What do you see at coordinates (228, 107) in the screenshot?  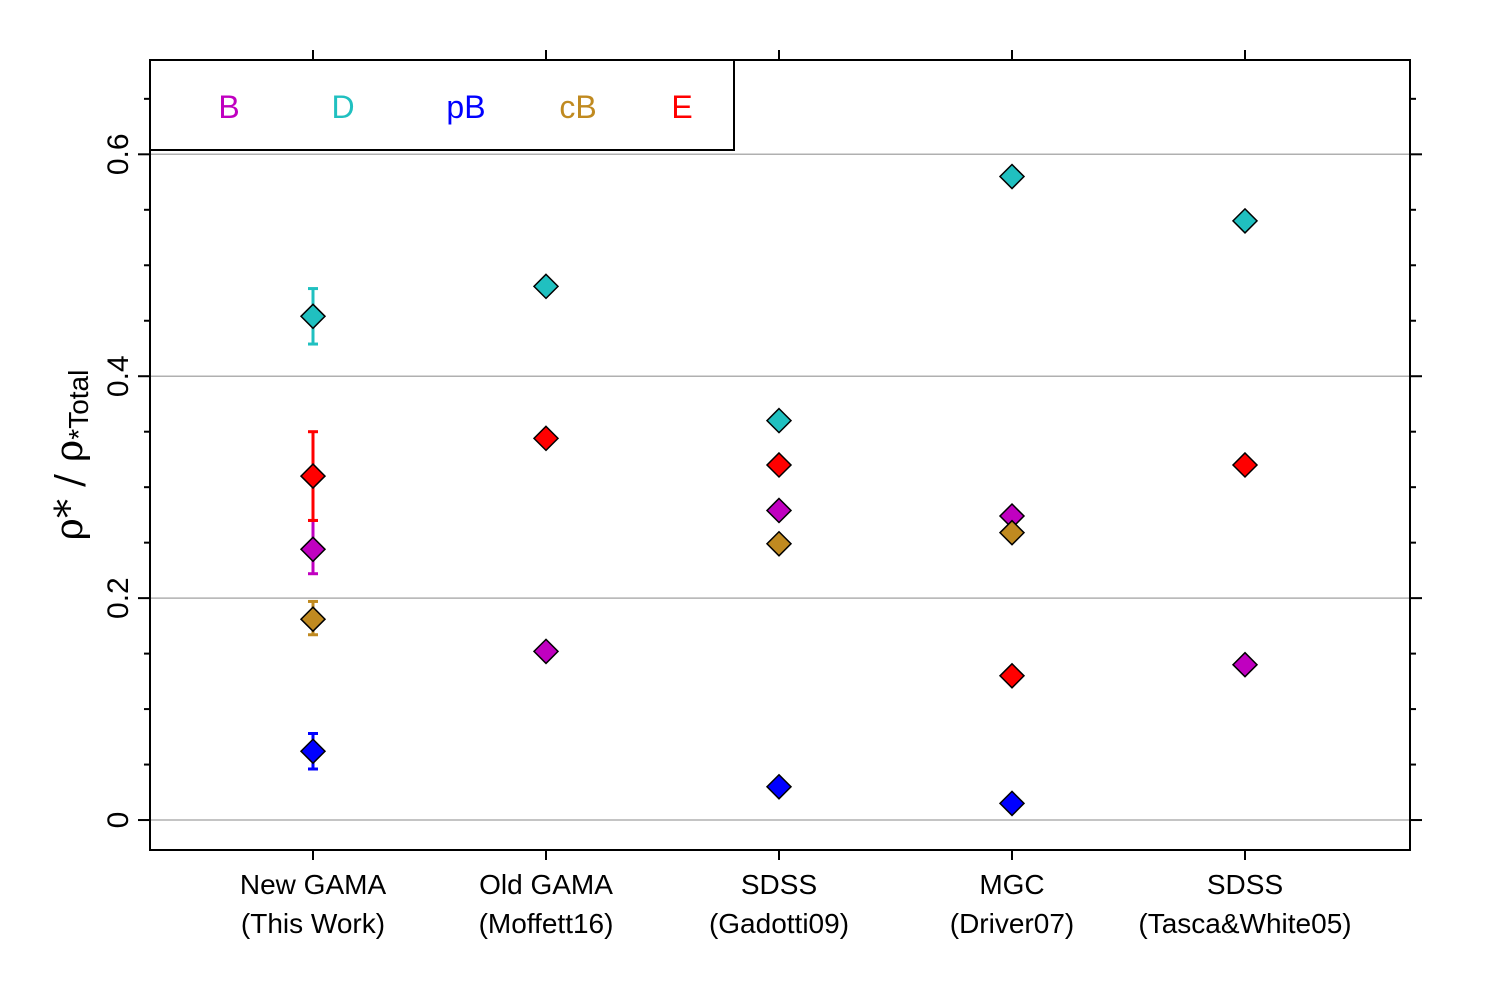 I see `legend-entry-B: B` at bounding box center [228, 107].